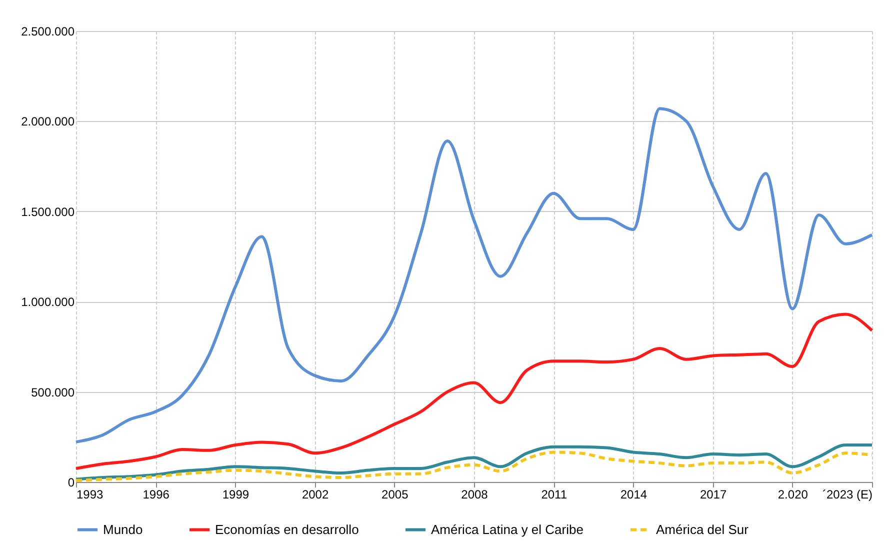  Describe the element at coordinates (713, 495) in the screenshot. I see `x-tick-label: 2017` at that location.